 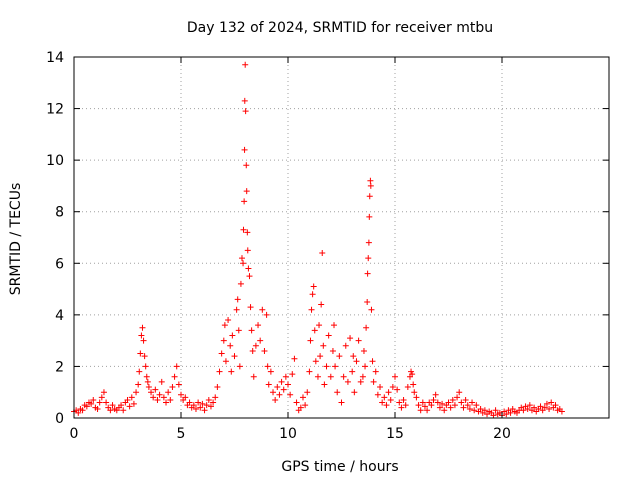 What do you see at coordinates (59, 213) in the screenshot?
I see `y-tick-label: 8` at bounding box center [59, 213].